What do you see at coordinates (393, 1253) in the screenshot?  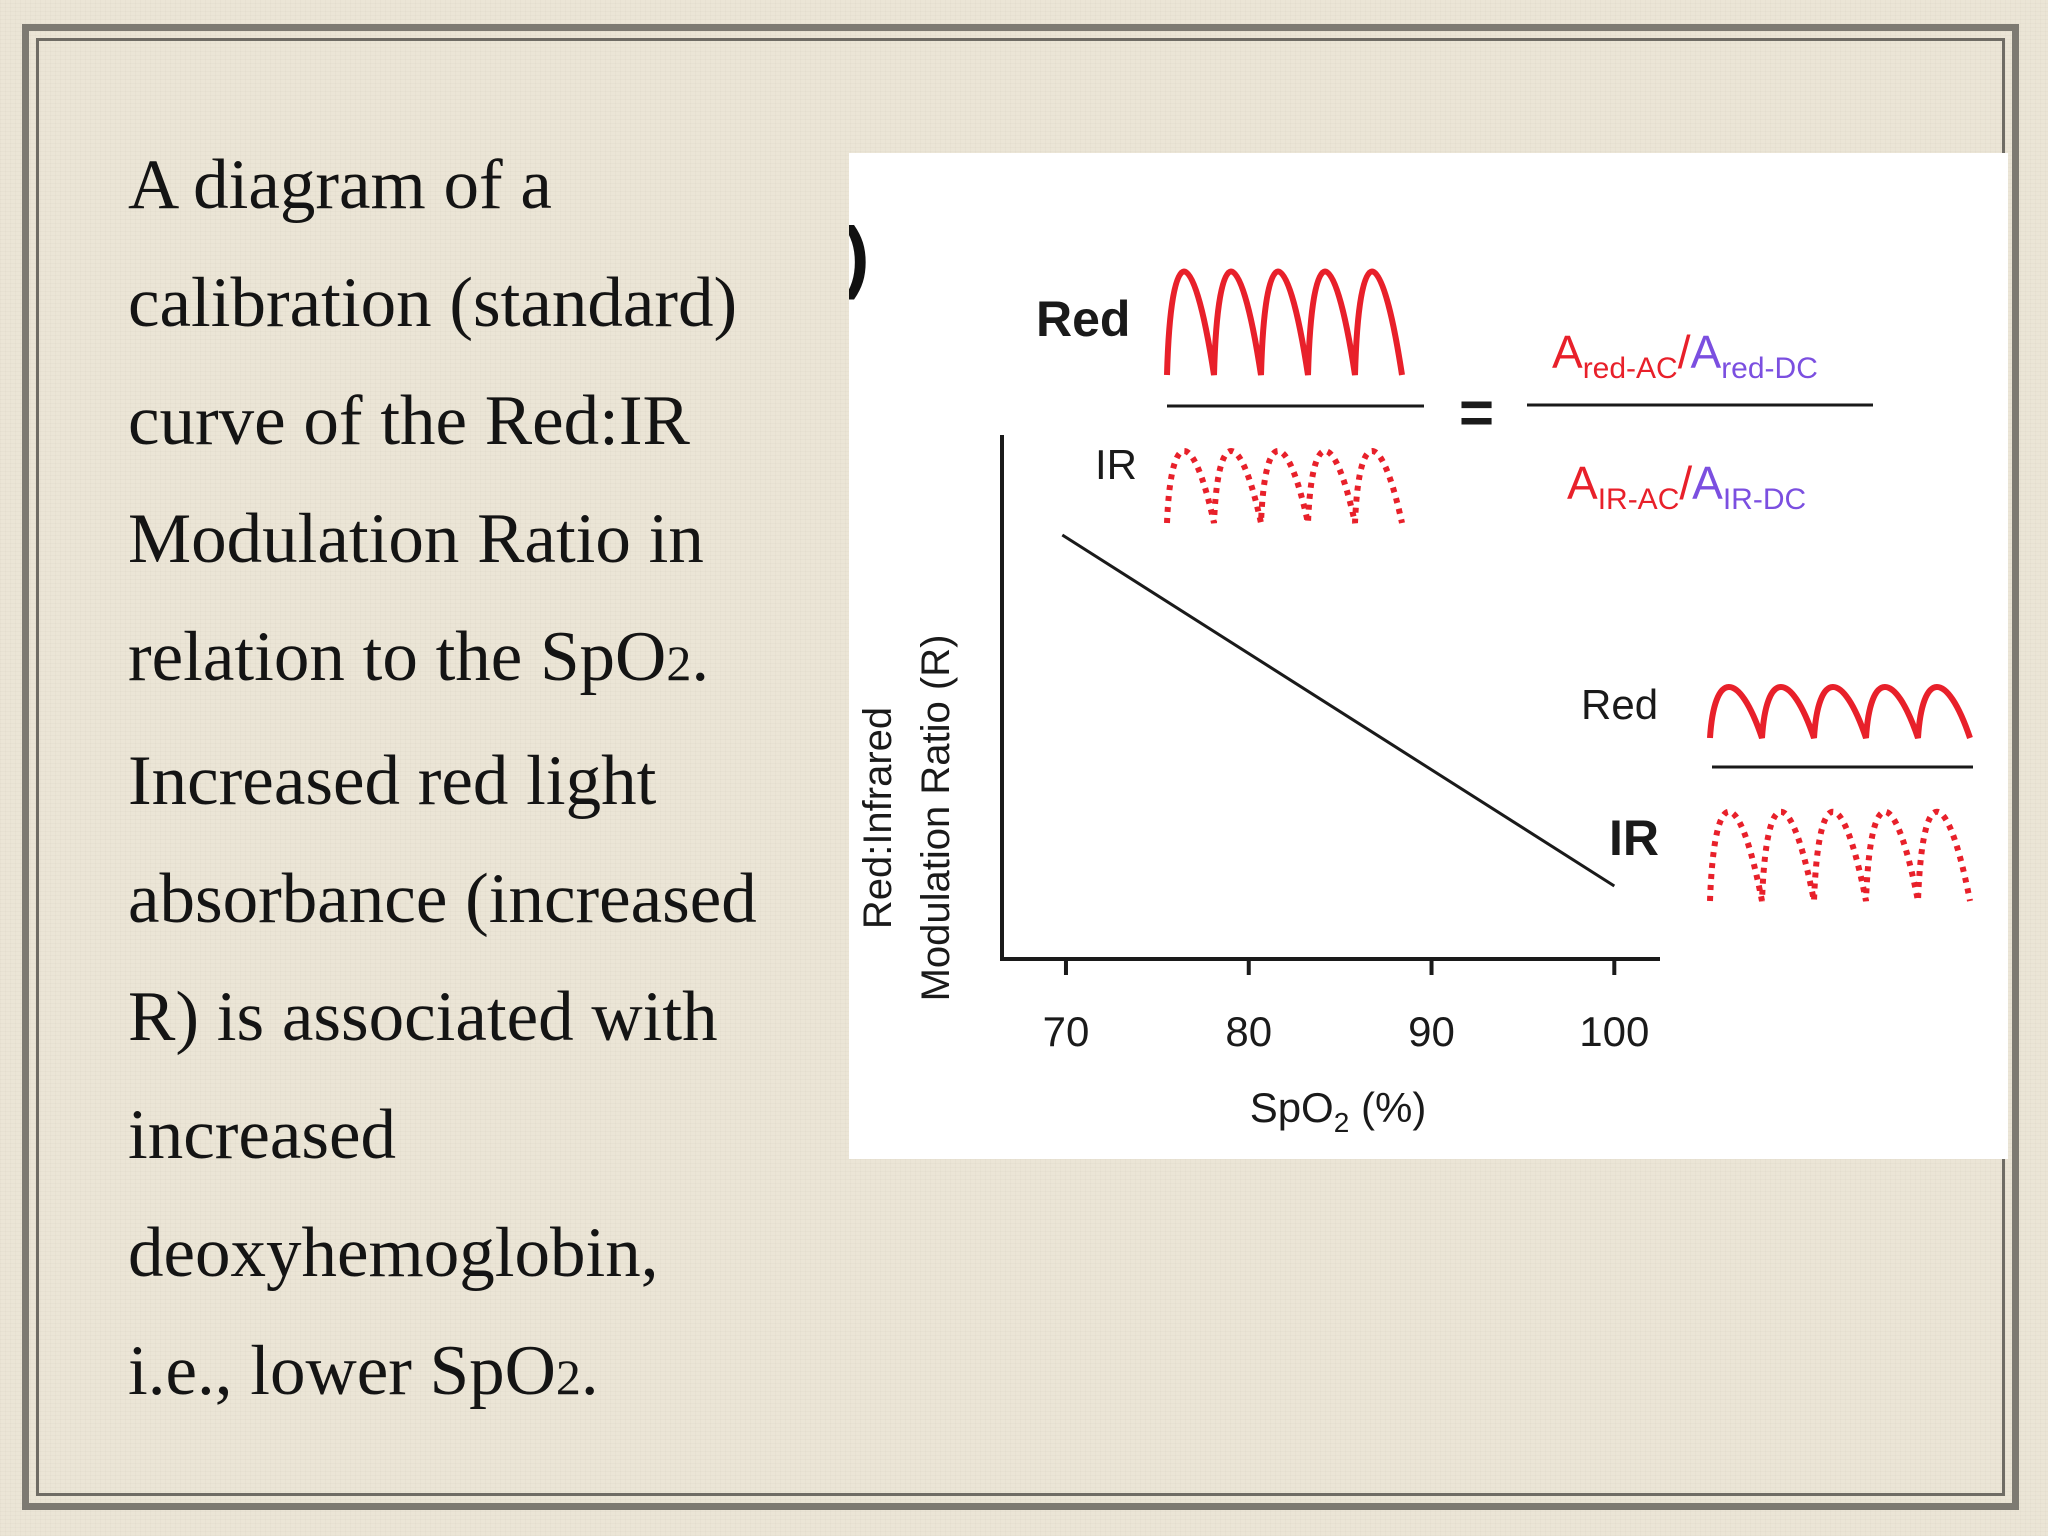 I see `caption-line: deoxyhemoglobin,` at bounding box center [393, 1253].